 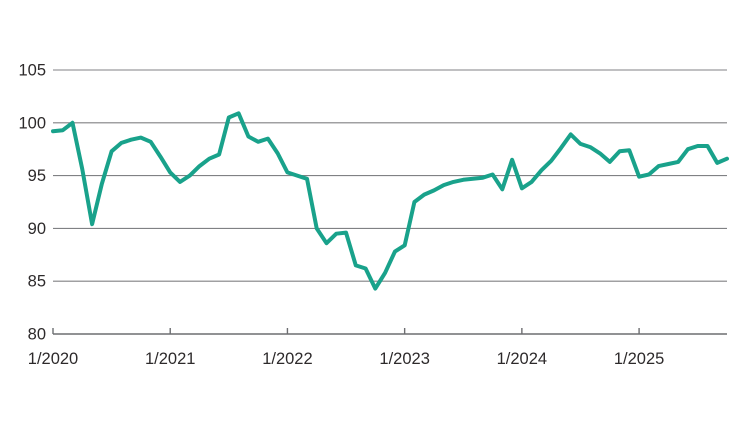 I want to click on y-axis-tick-label-95: 95, so click(x=37, y=176).